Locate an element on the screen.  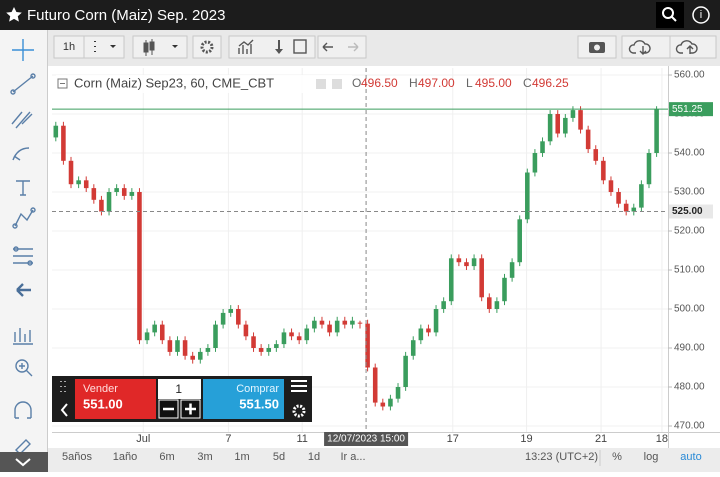
ohlc-key: L is located at coordinates (469, 83).